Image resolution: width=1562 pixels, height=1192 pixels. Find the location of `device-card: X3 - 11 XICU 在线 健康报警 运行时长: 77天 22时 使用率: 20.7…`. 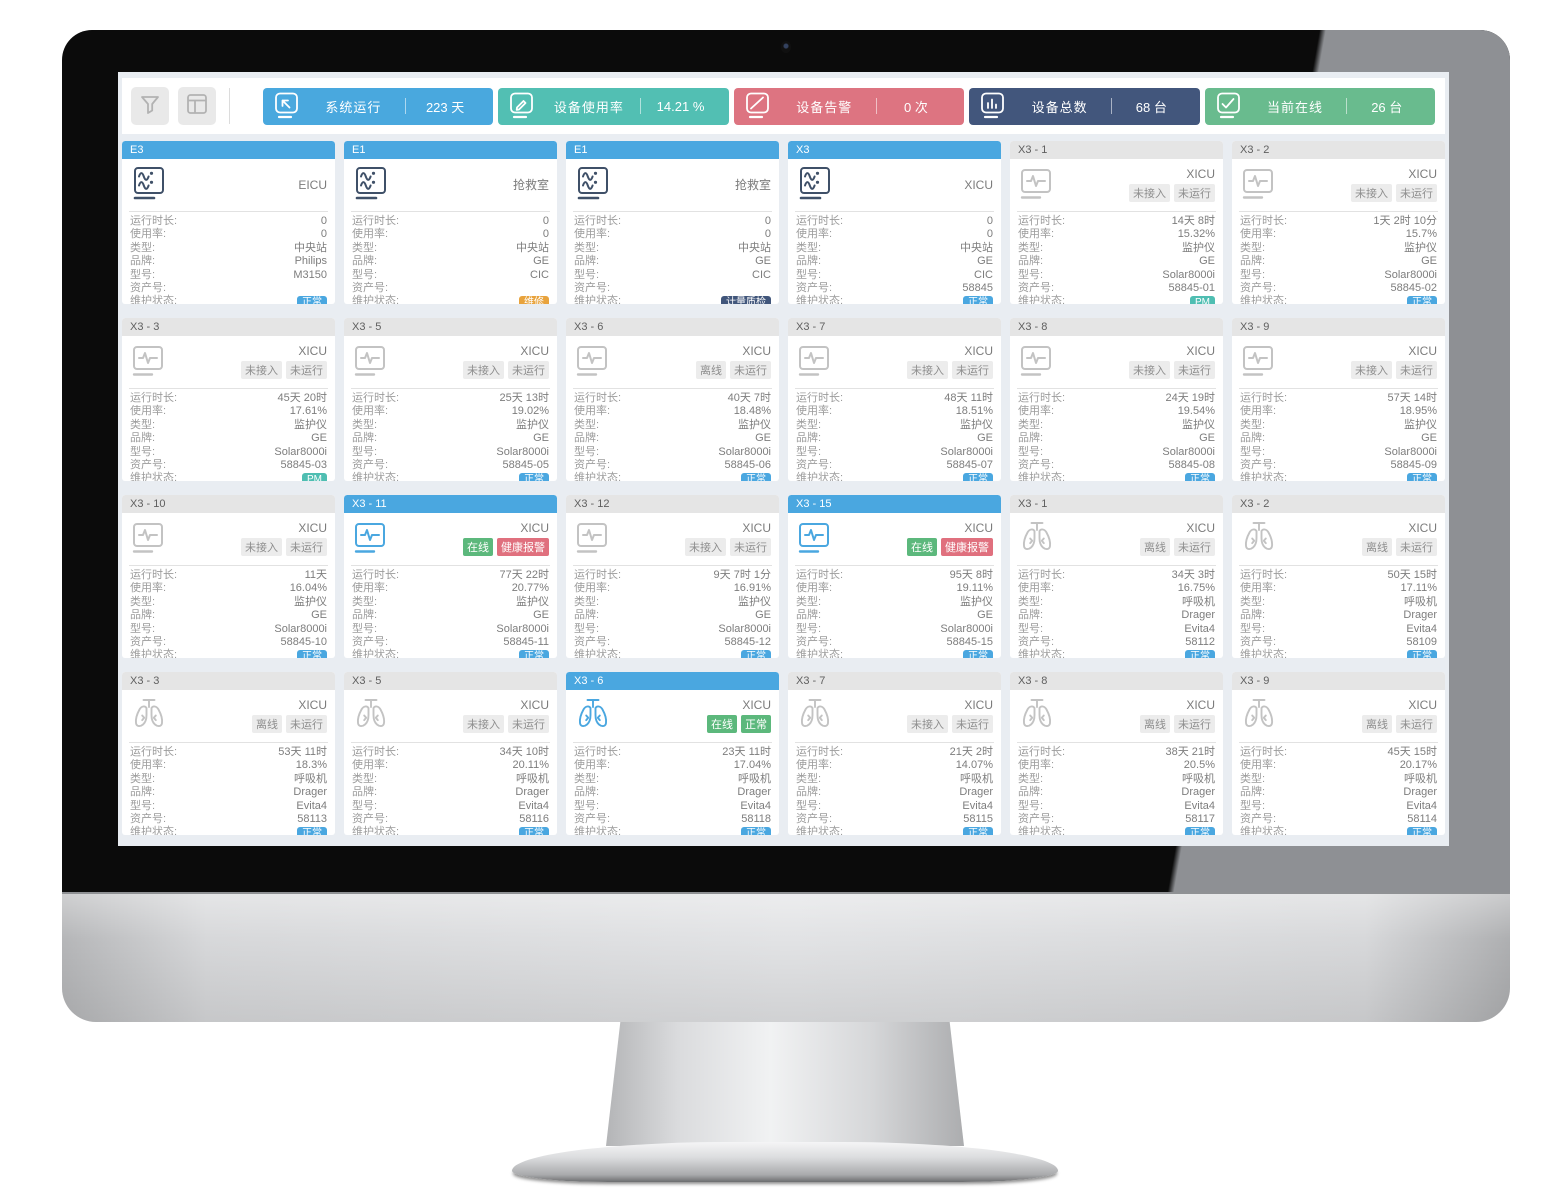

device-card: X3 - 11 XICU 在线 健康报警 运行时长: 77天 22时 使用率: 20.7… is located at coordinates (450, 576).